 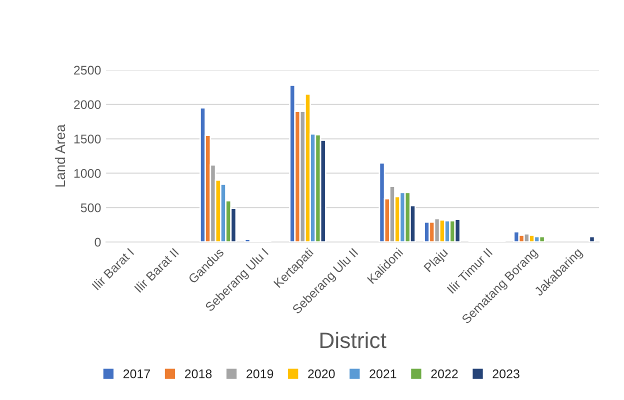 I want to click on y-tick-label: 500, so click(x=90, y=207).